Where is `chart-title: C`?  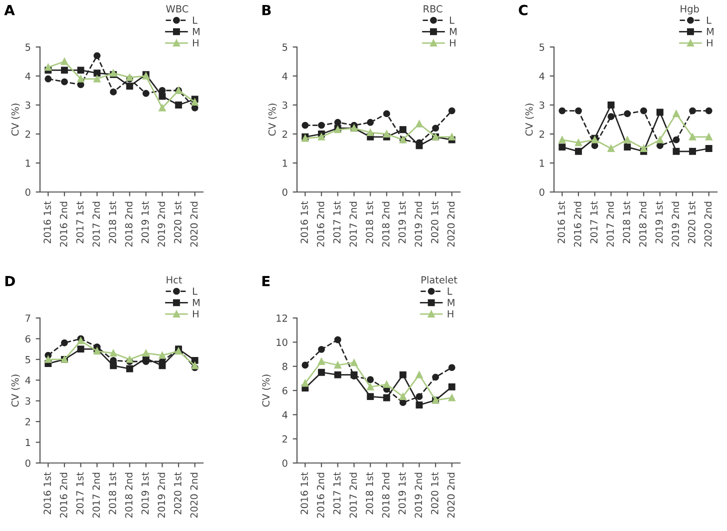
chart-title: C is located at coordinates (523, 10).